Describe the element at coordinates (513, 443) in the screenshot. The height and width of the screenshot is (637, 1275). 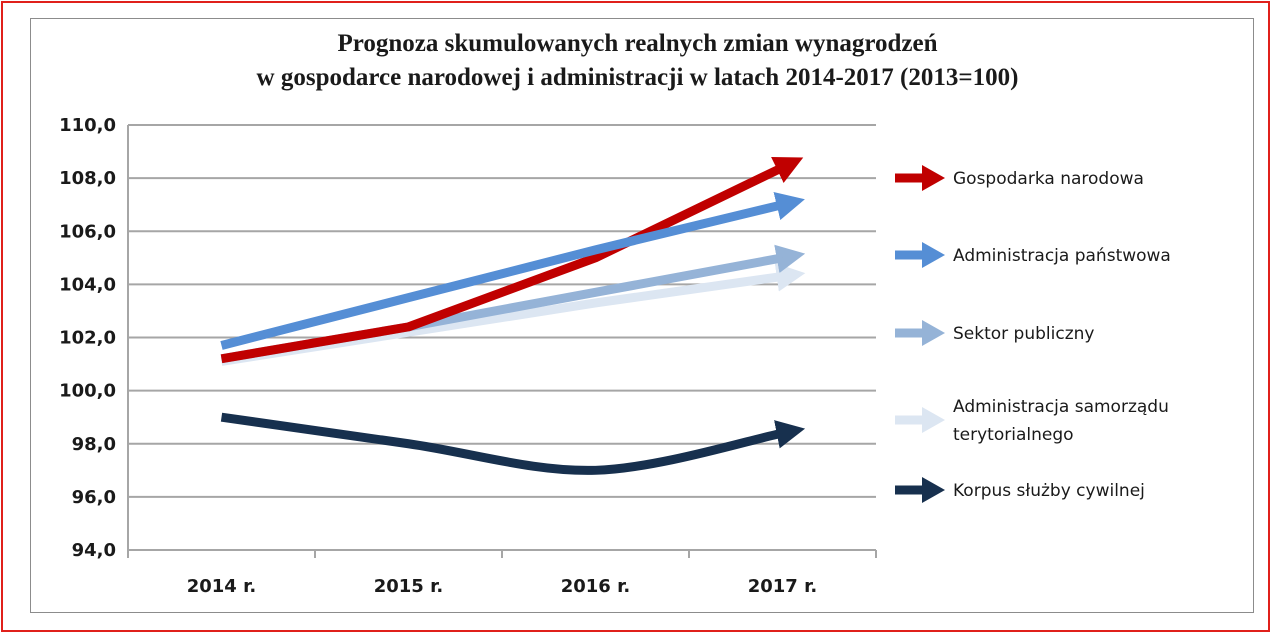
I see `series-line-korpus-sluzby-cywilnej` at that location.